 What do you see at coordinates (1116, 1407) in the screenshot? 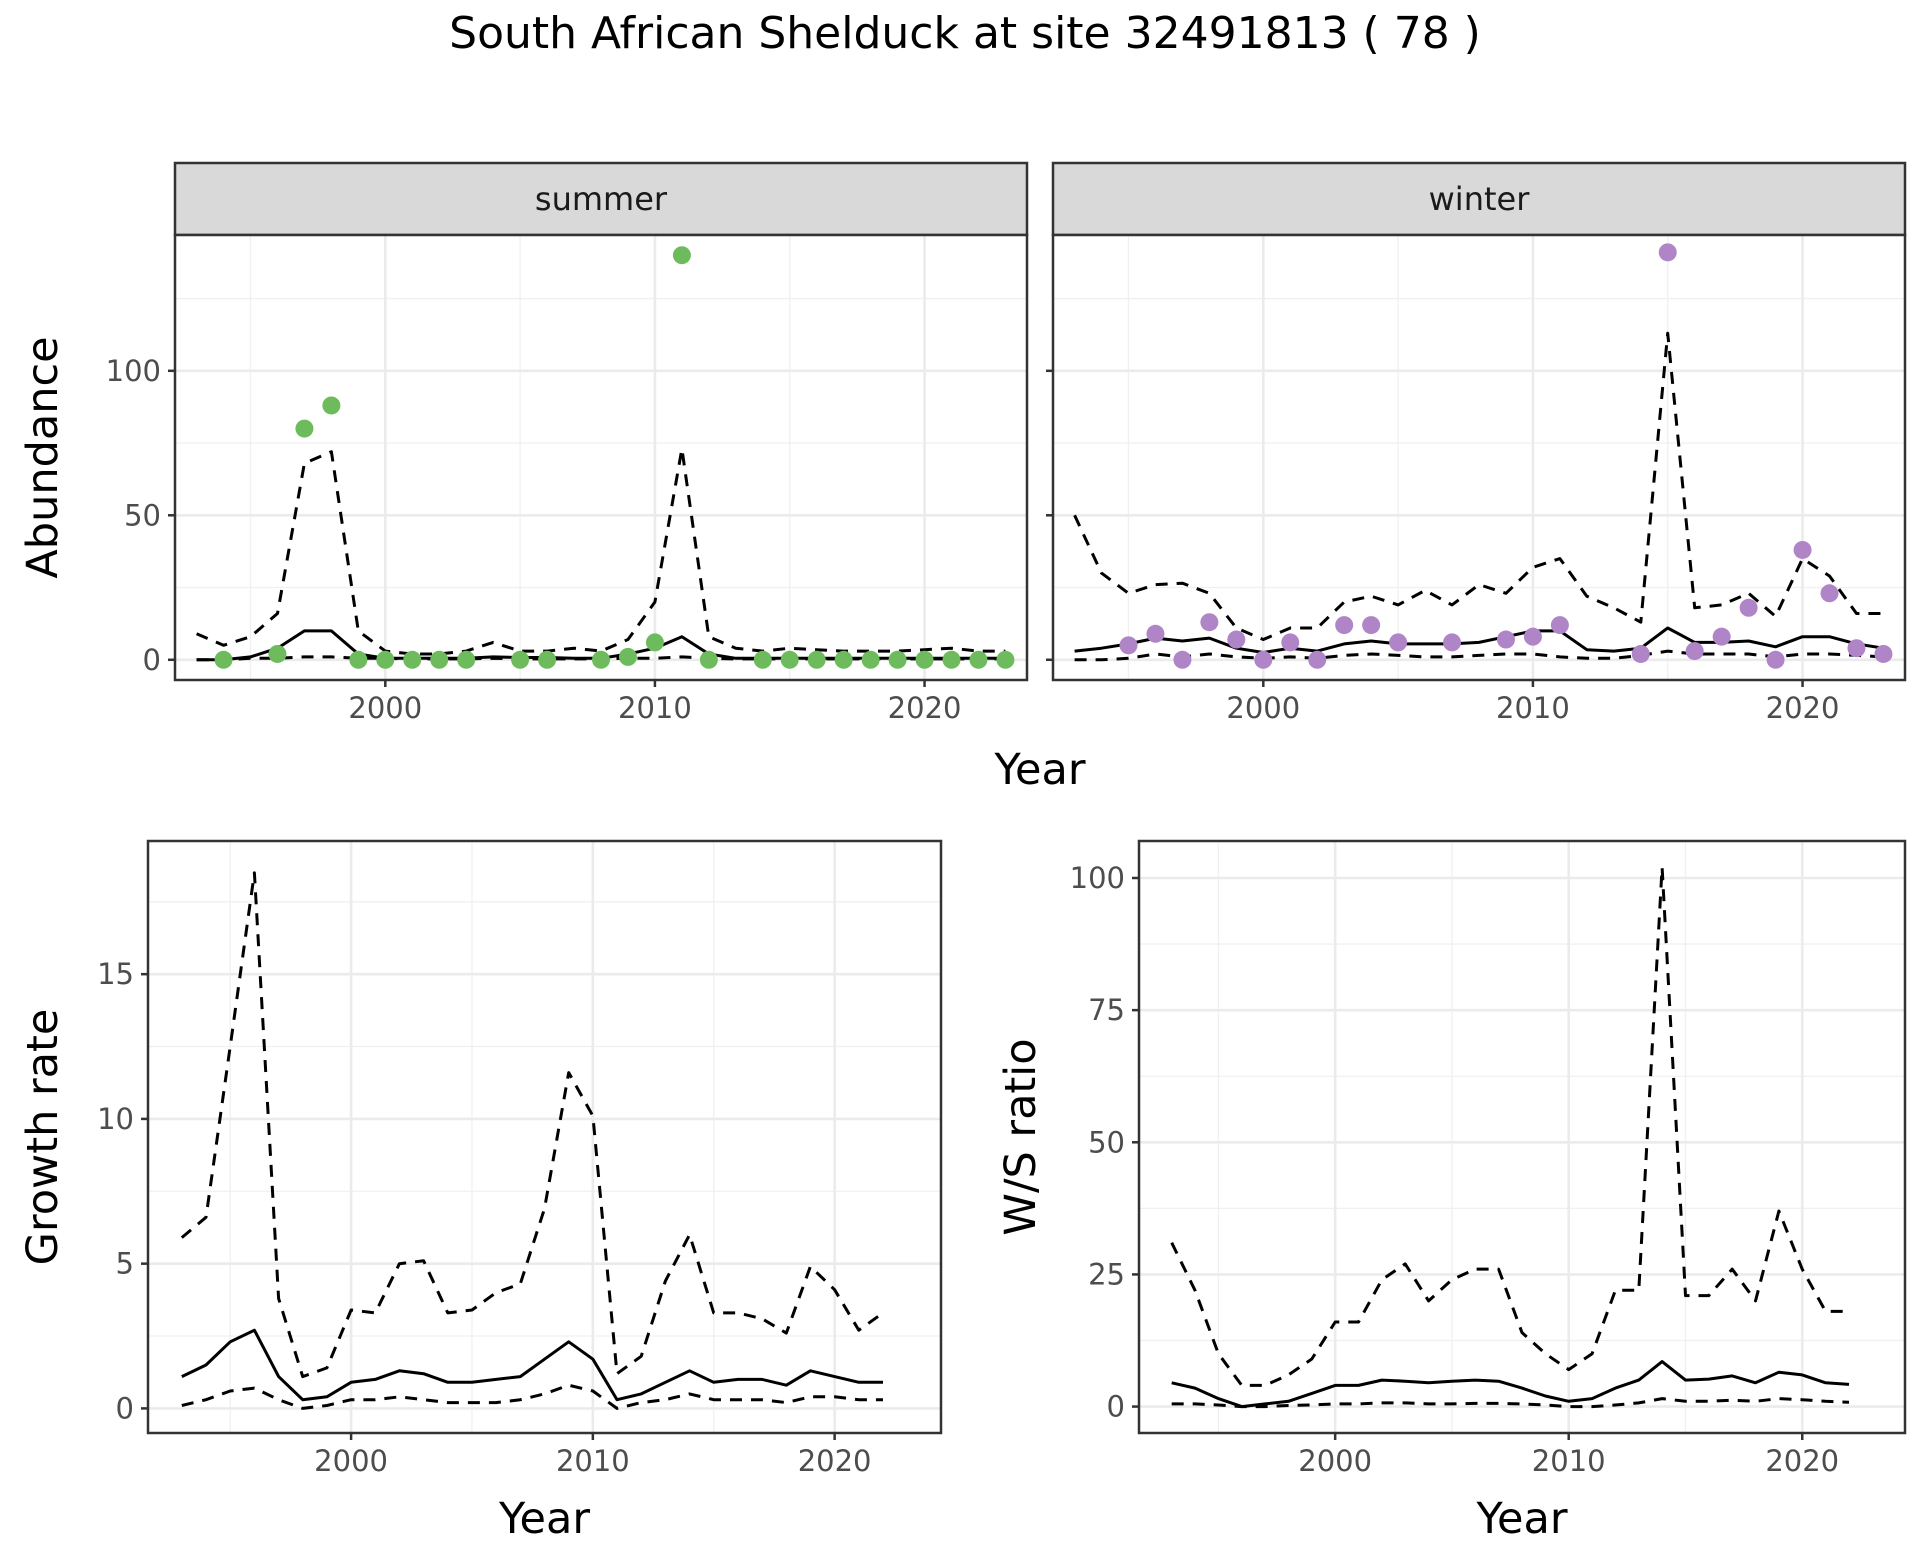
I see `y-tick-label-ratio-0: 0` at bounding box center [1116, 1407].